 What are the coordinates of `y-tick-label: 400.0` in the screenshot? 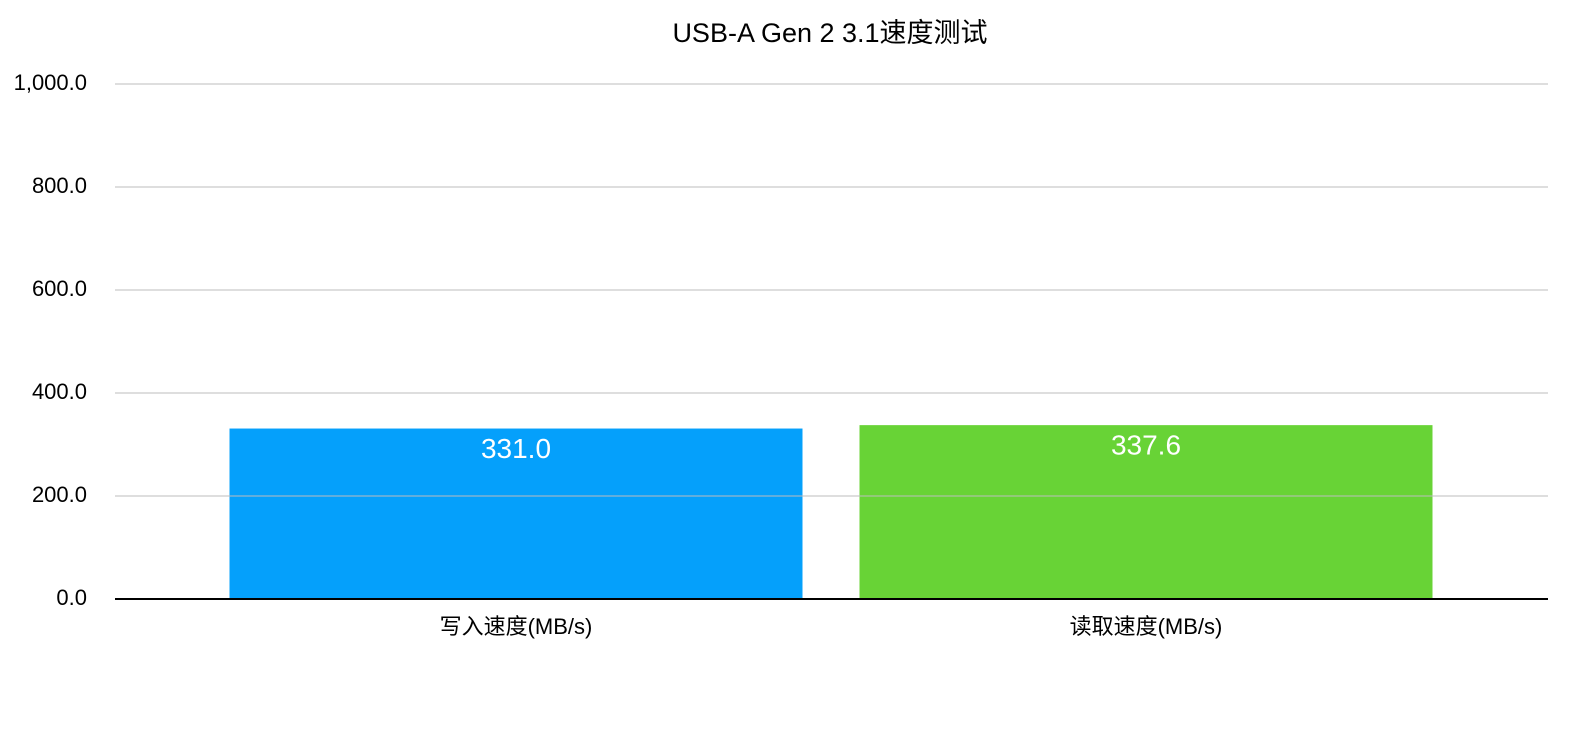 It's located at (59, 391).